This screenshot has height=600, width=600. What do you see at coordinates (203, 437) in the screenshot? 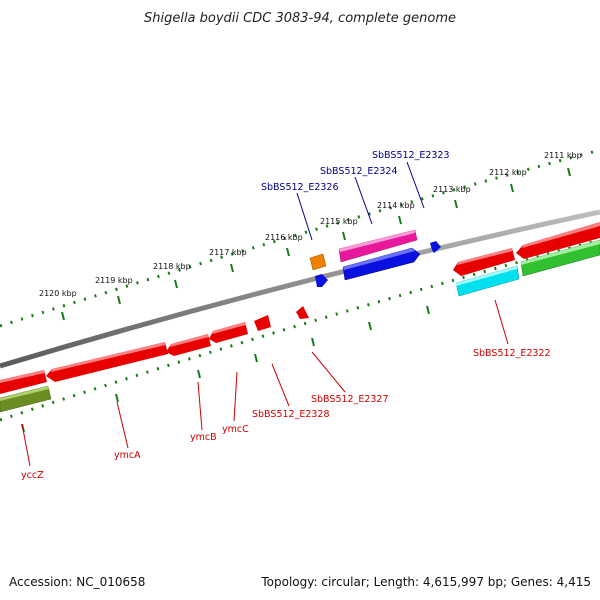
I see `label-ymcb: ymcB` at bounding box center [203, 437].